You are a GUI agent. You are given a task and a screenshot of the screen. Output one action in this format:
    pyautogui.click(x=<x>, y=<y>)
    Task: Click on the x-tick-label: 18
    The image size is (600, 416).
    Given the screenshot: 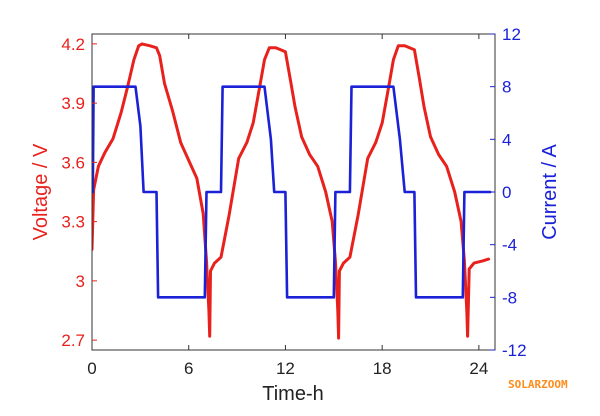 What is the action you would take?
    pyautogui.click(x=382, y=368)
    